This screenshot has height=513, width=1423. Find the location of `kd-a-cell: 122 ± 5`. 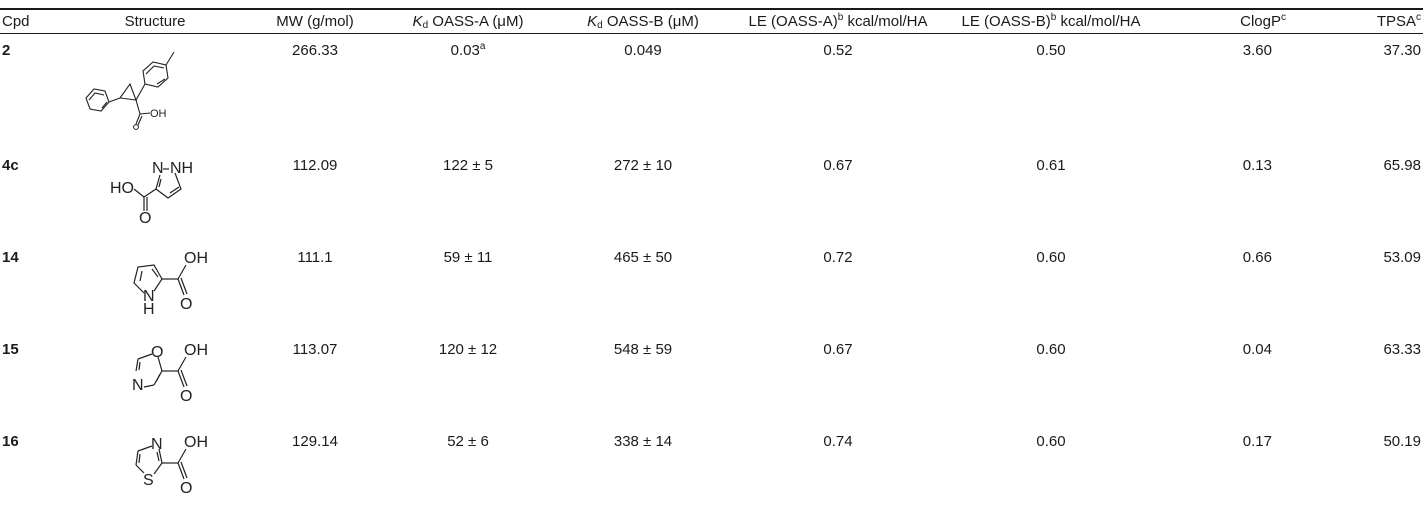

kd-a-cell: 122 ± 5 is located at coordinates (468, 165).